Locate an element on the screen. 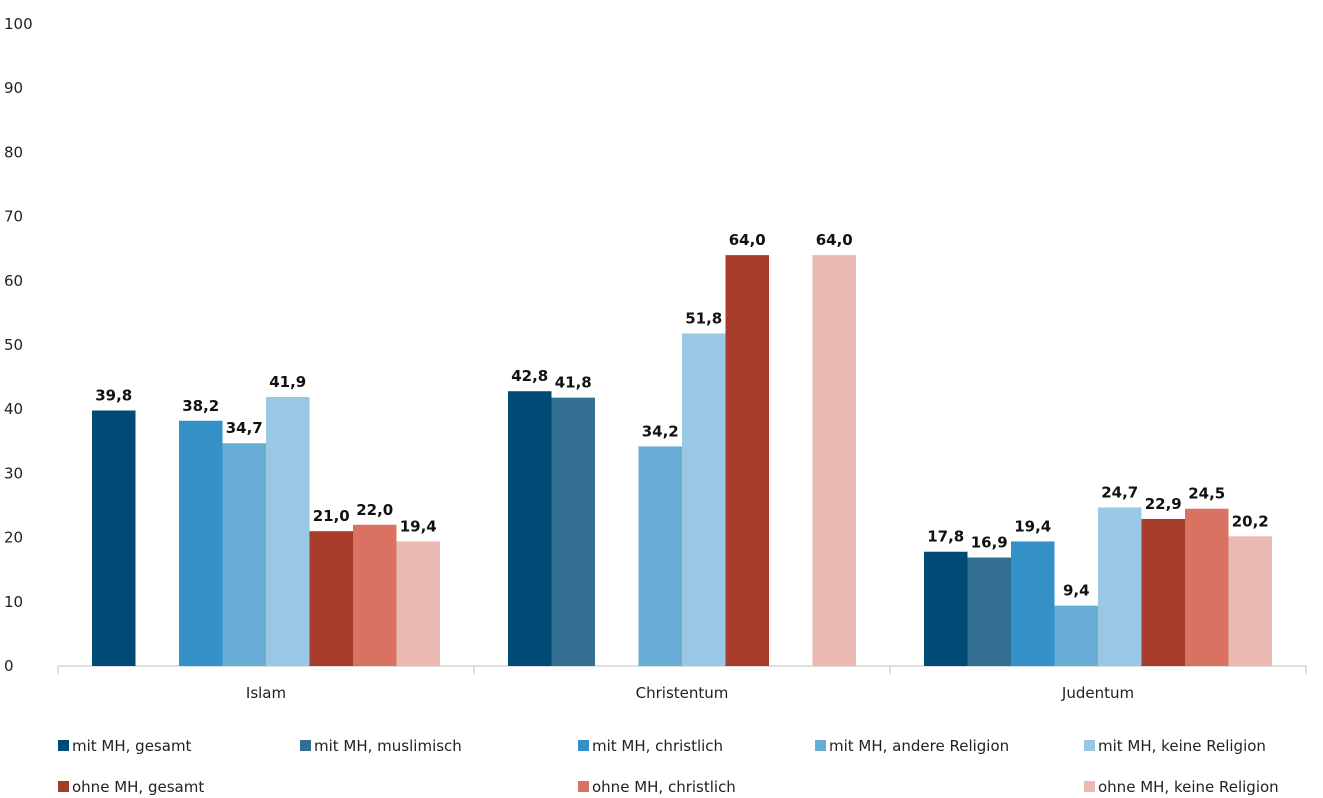 Image resolution: width=1323 pixels, height=798 pixels. legend-item: mit MH, muslimisch is located at coordinates (381, 746).